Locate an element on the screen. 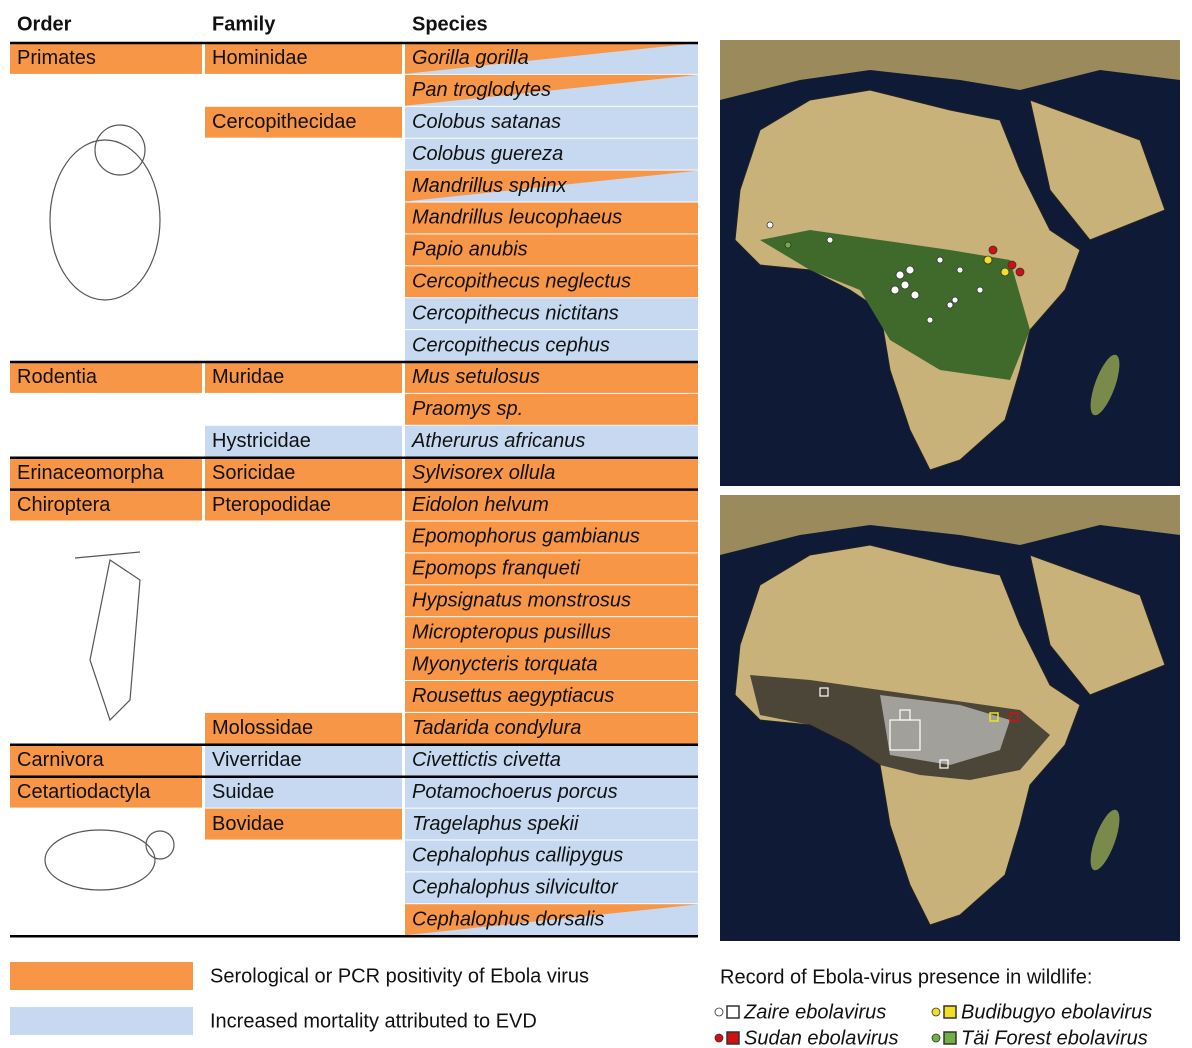 This screenshot has height=1048, width=1192. family-name: Viverridae is located at coordinates (257, 760).